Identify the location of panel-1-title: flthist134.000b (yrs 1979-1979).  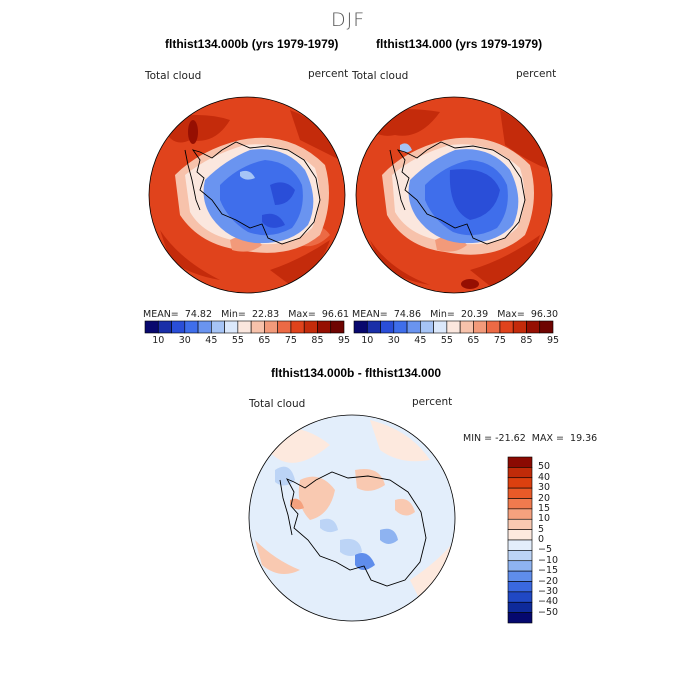
(252, 44).